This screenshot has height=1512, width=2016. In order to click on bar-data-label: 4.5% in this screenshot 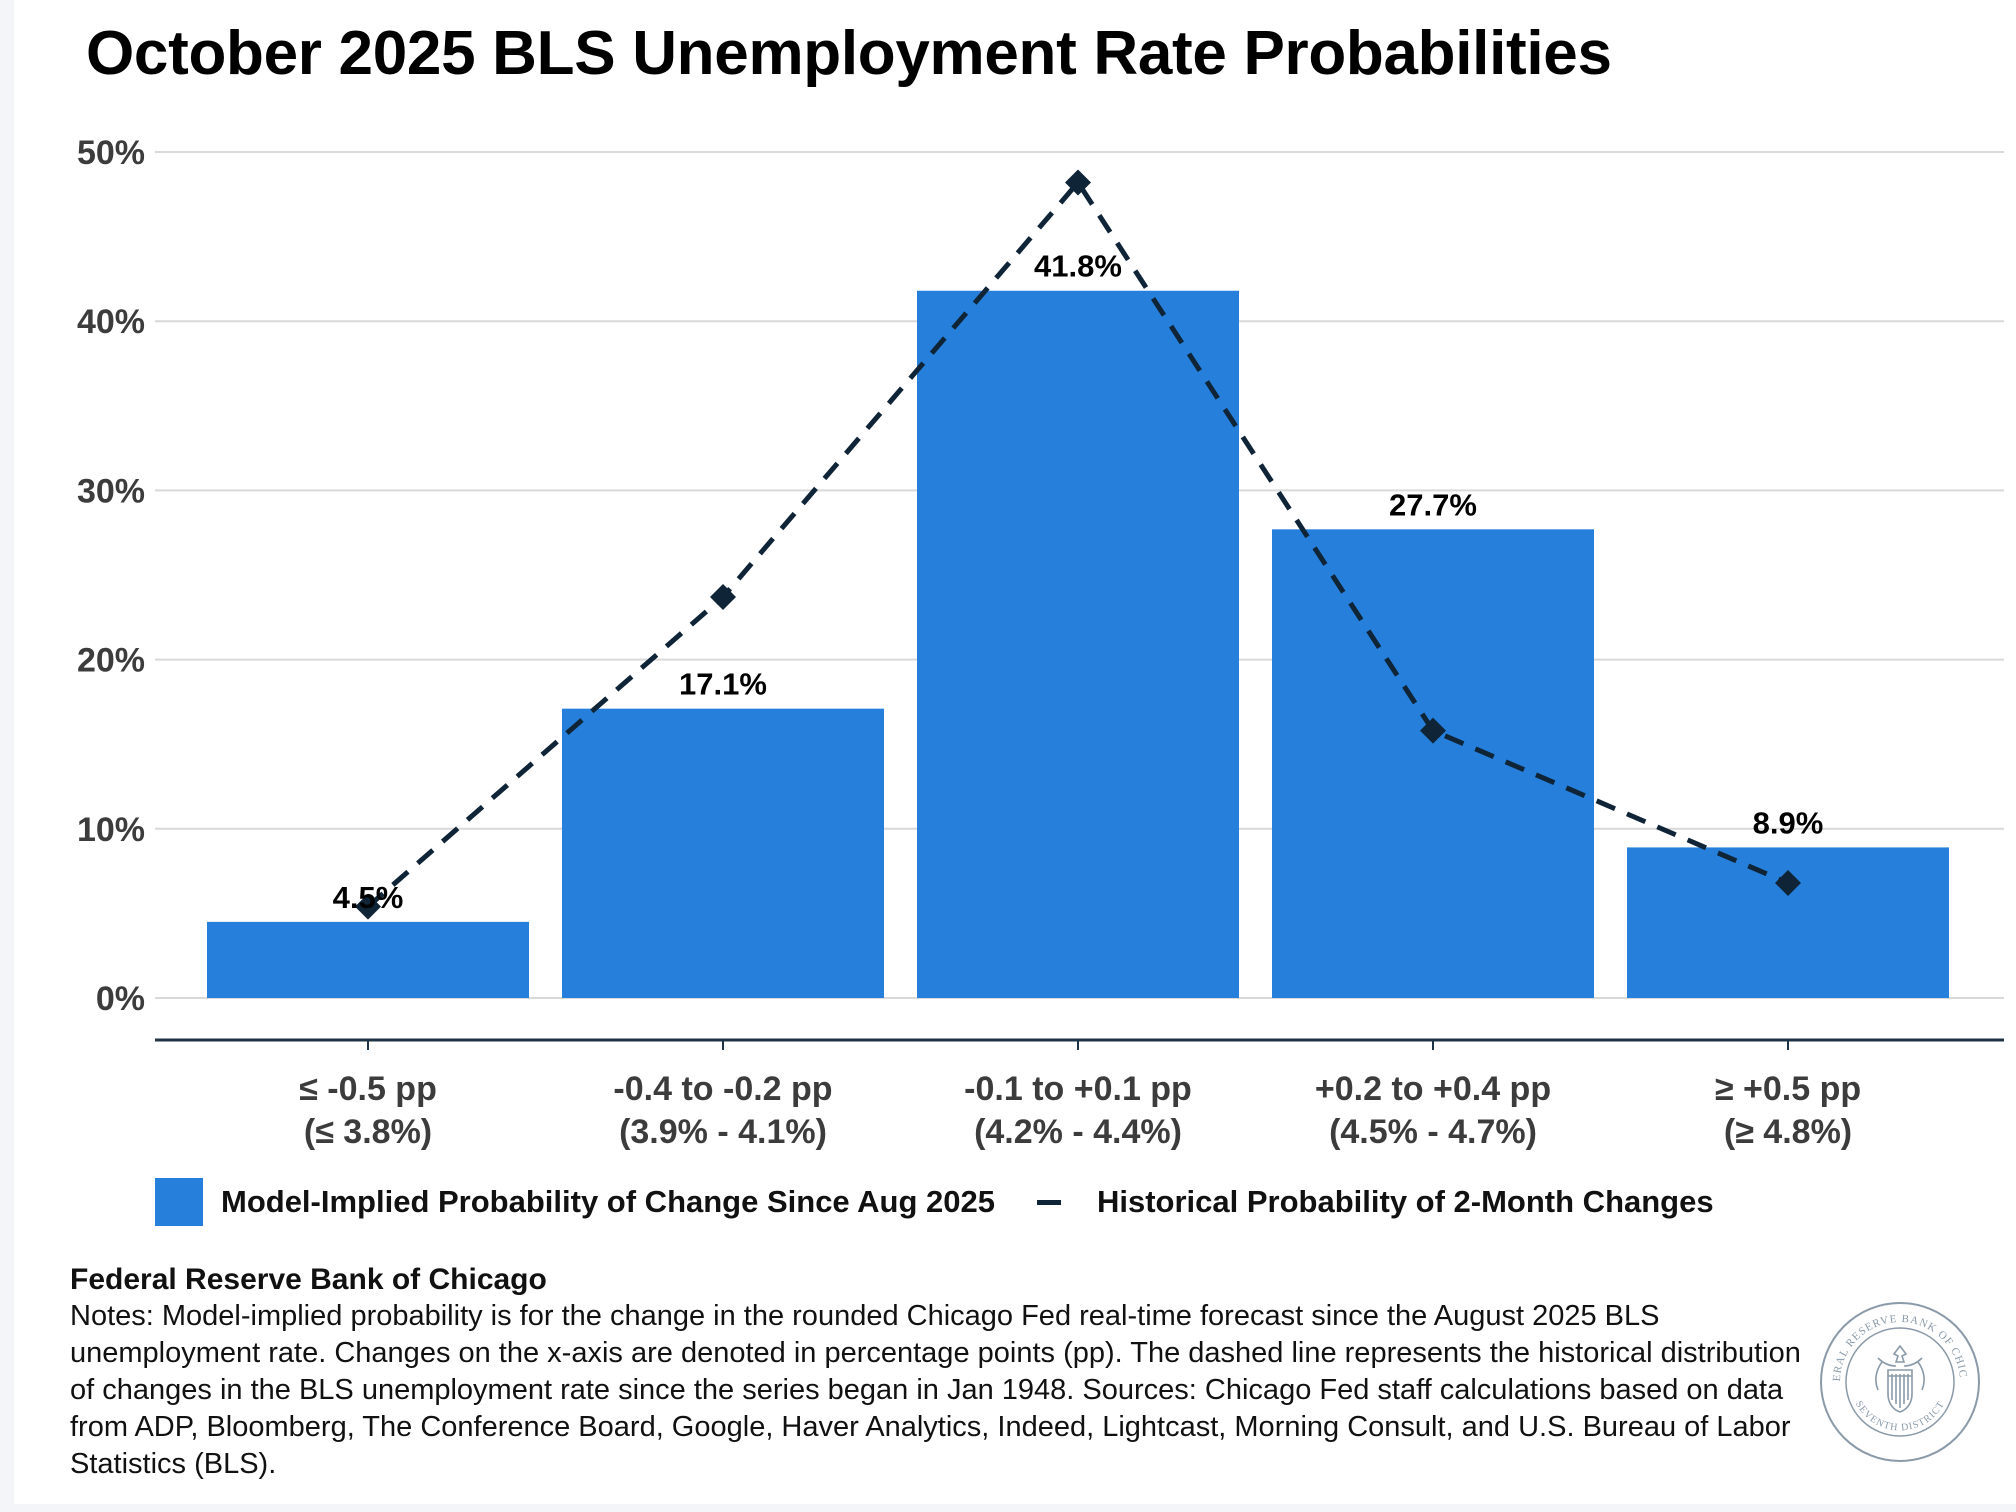, I will do `click(368, 897)`.